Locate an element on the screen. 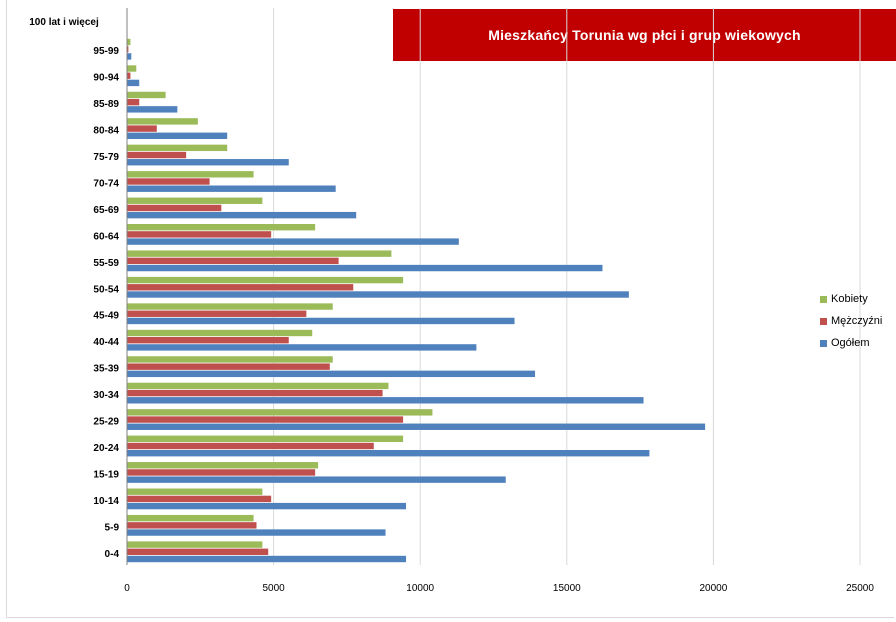 This screenshot has width=896, height=622. y-tick-label: 30-34 is located at coordinates (106, 395).